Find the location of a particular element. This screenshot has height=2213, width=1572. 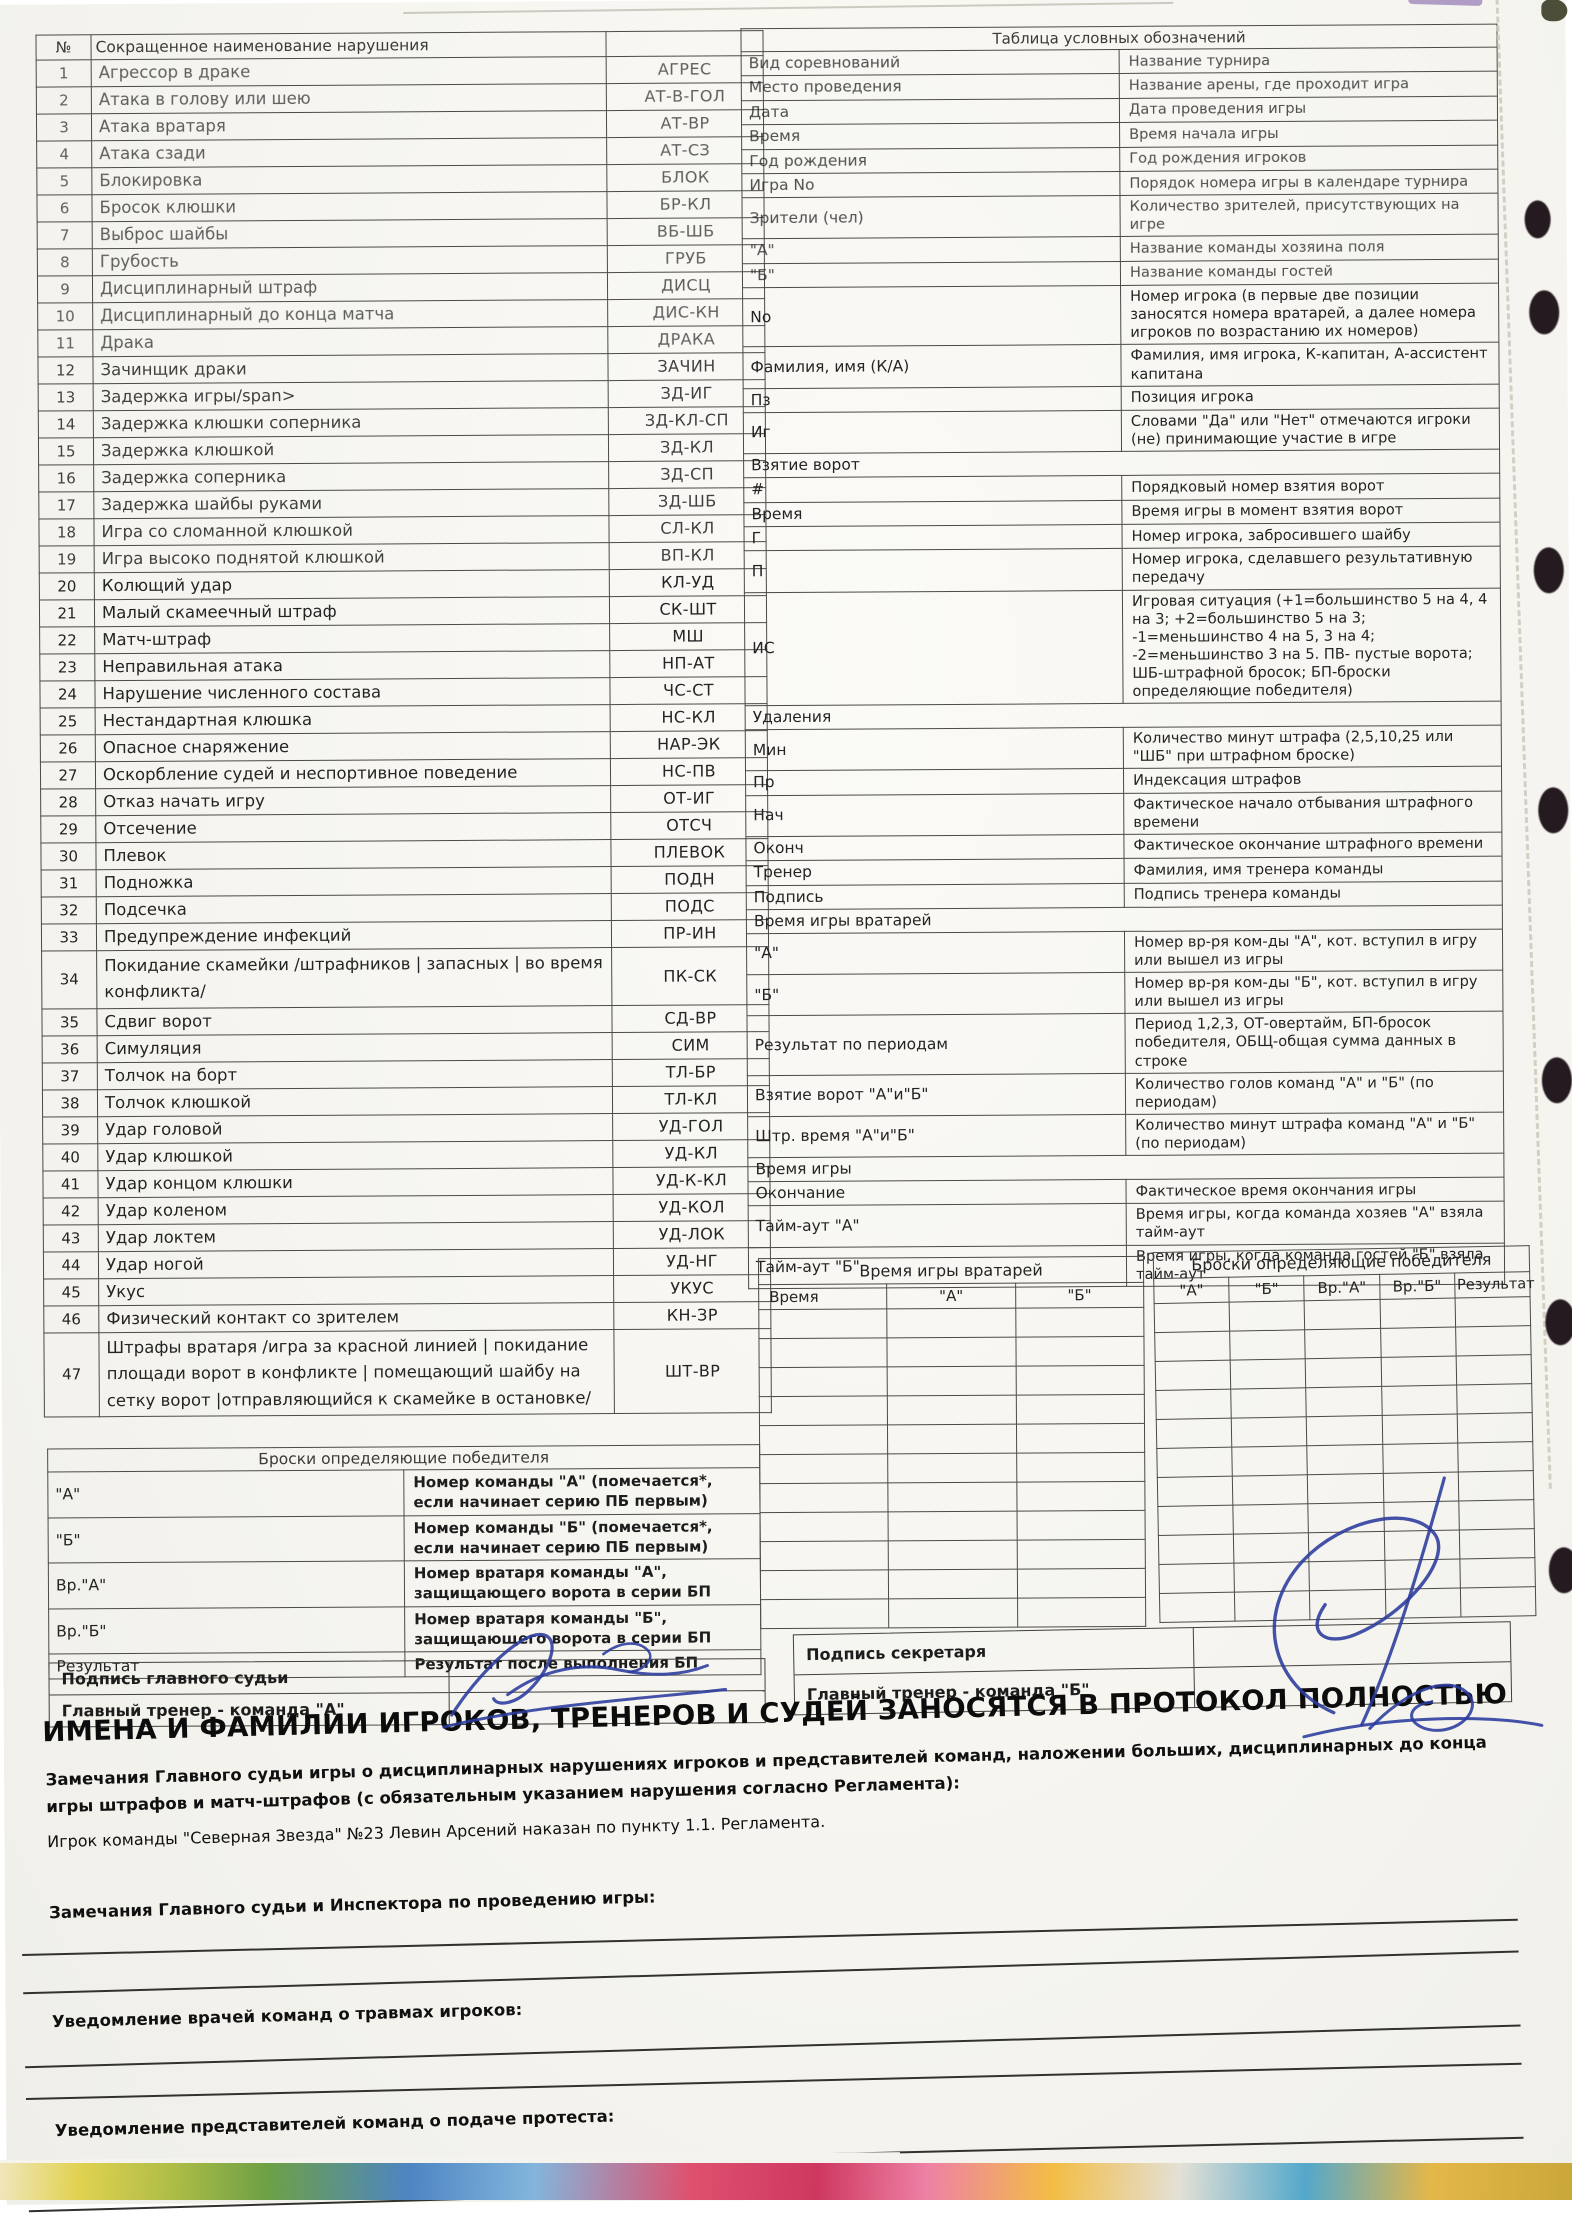

violation-name: Атака сзади is located at coordinates (349, 152).